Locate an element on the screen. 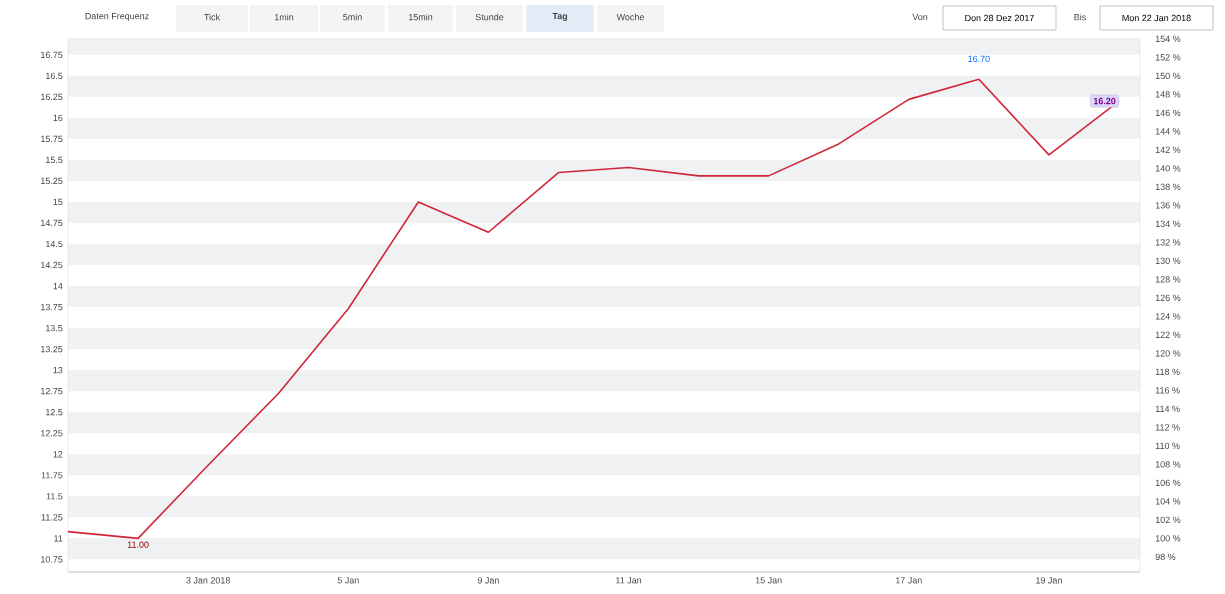 This screenshot has width=1225, height=594. text: Stunde is located at coordinates (489, 17).